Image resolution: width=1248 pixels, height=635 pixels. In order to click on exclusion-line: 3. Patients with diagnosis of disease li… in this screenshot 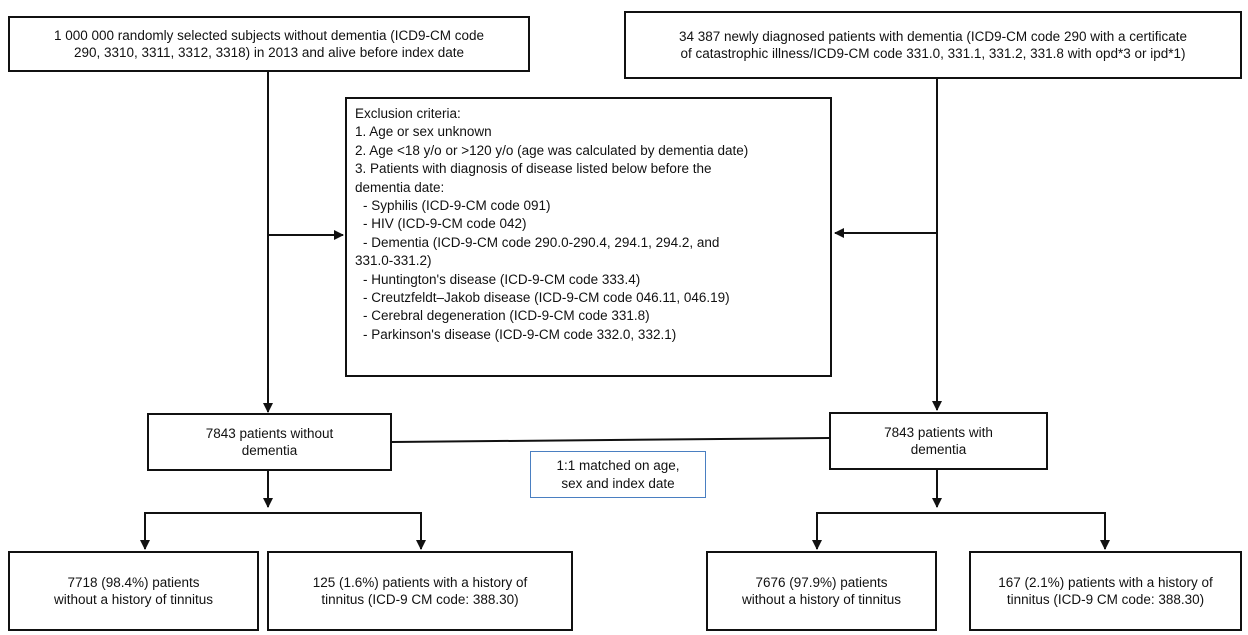, I will do `click(533, 169)`.